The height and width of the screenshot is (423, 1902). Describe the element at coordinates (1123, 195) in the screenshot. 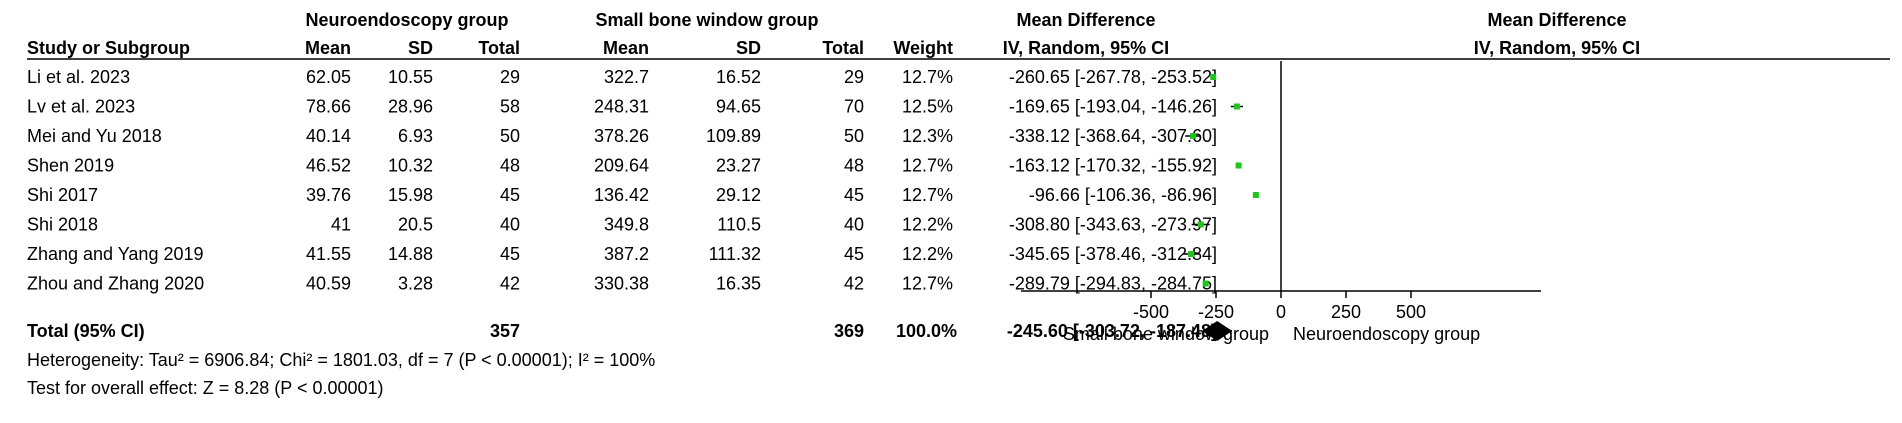

I see `ci-text-value: -96.66 [-106.36, -86.96]` at that location.